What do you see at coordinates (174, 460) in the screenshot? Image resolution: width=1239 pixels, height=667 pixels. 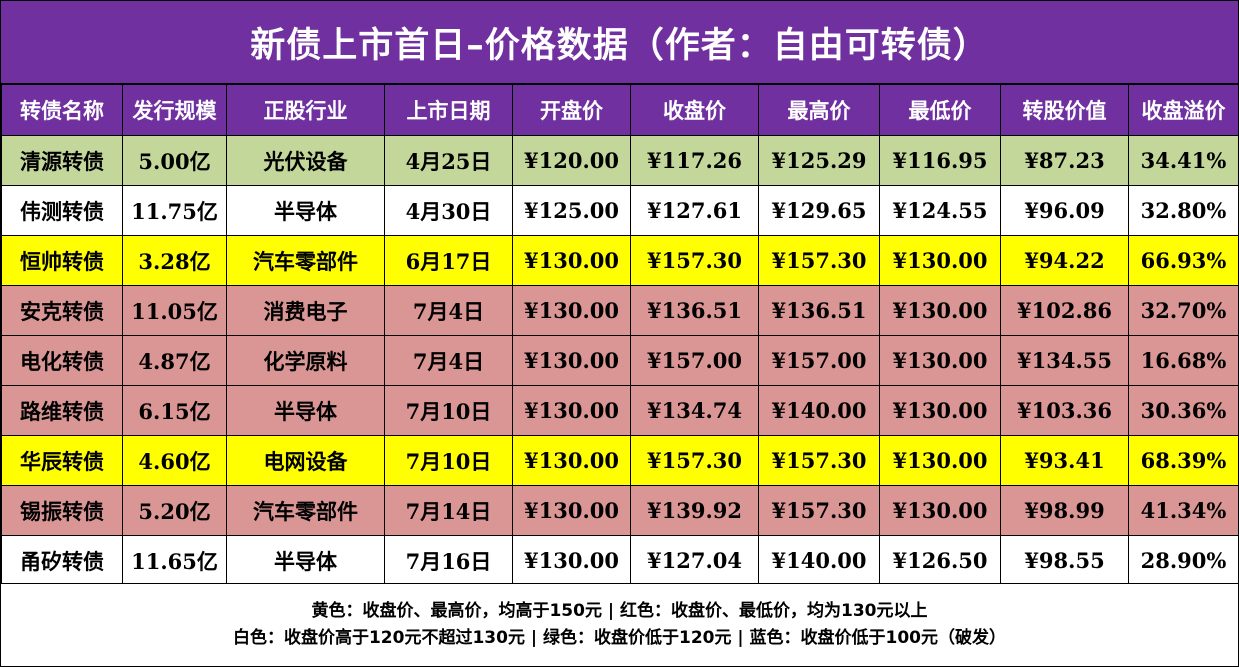 I see `issue-size-cell: 4.60亿` at bounding box center [174, 460].